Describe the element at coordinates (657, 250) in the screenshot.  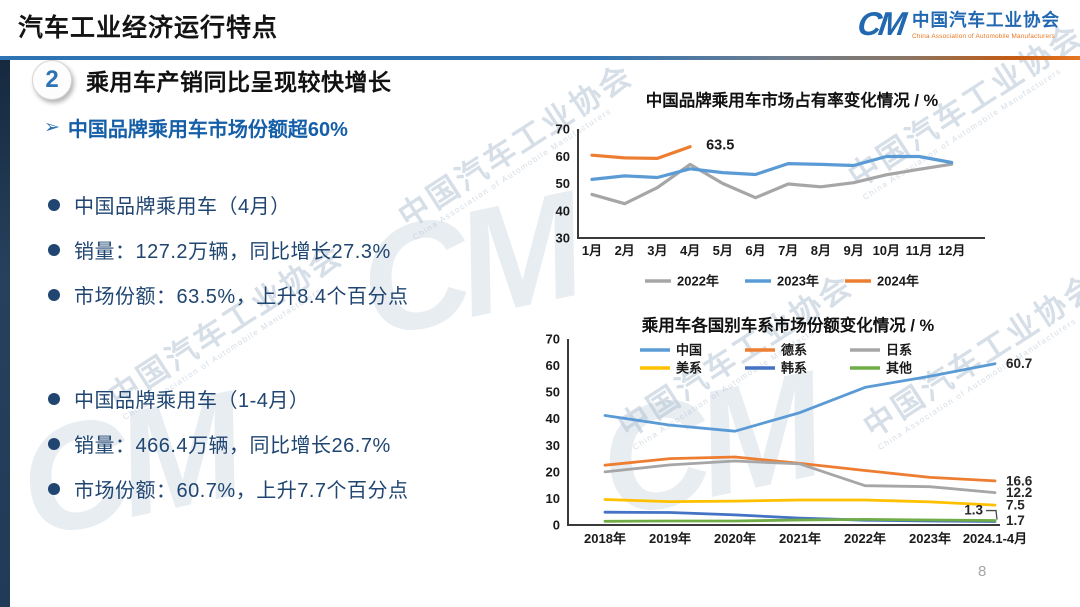
I see `svg-text: 3月` at that location.